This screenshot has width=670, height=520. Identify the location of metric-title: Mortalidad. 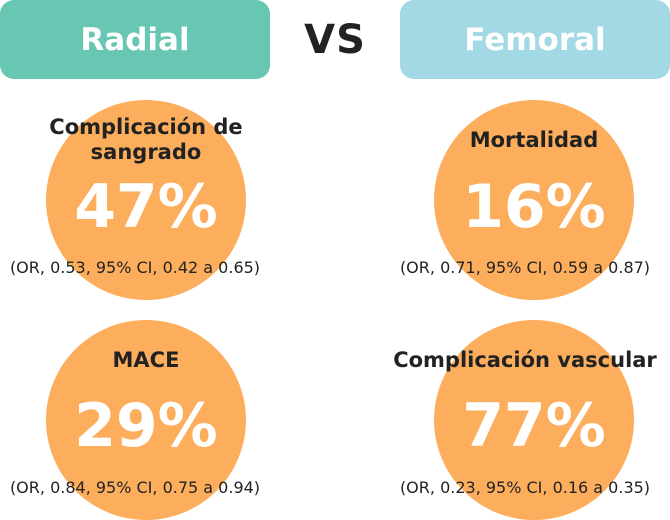
(534, 140).